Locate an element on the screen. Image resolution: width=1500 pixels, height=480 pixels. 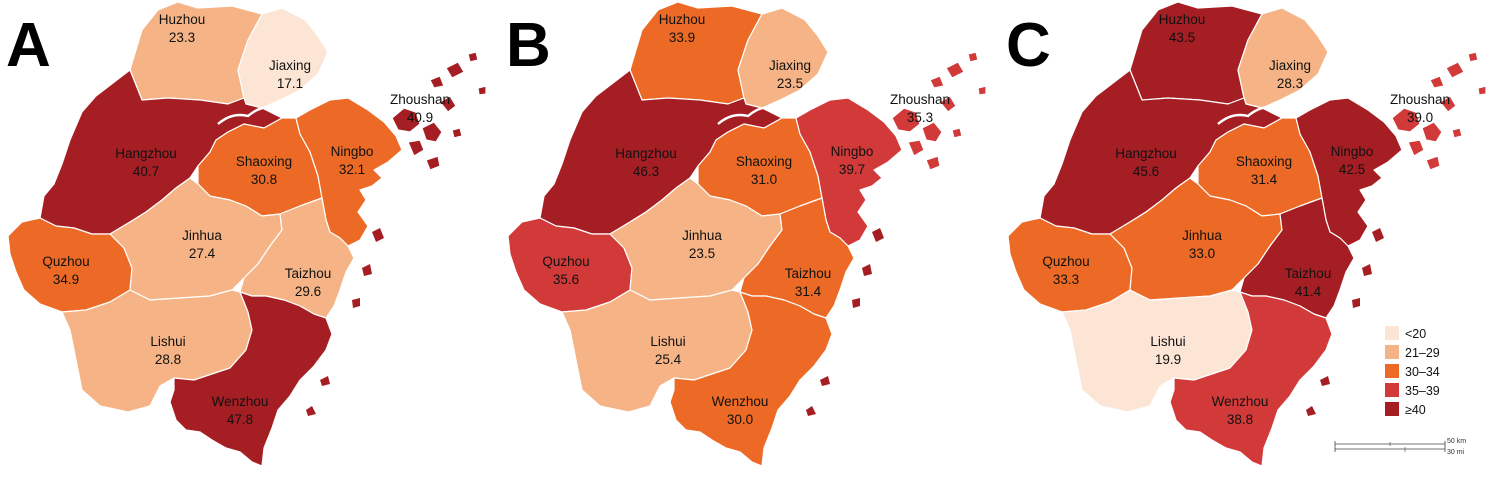
label-hangzhou-value: 40.7 is located at coordinates (146, 171).